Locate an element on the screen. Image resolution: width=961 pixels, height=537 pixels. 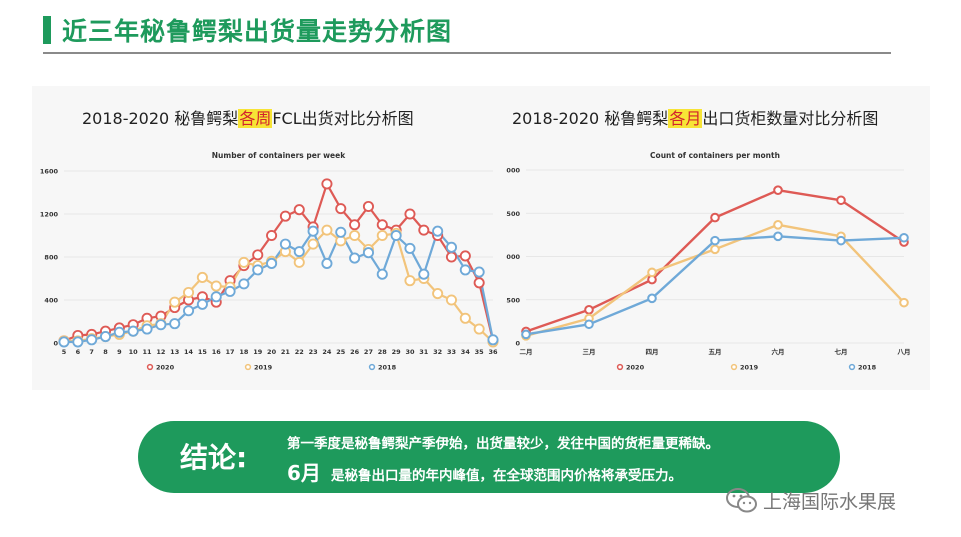
series-line-2020 is located at coordinates (715, 261).